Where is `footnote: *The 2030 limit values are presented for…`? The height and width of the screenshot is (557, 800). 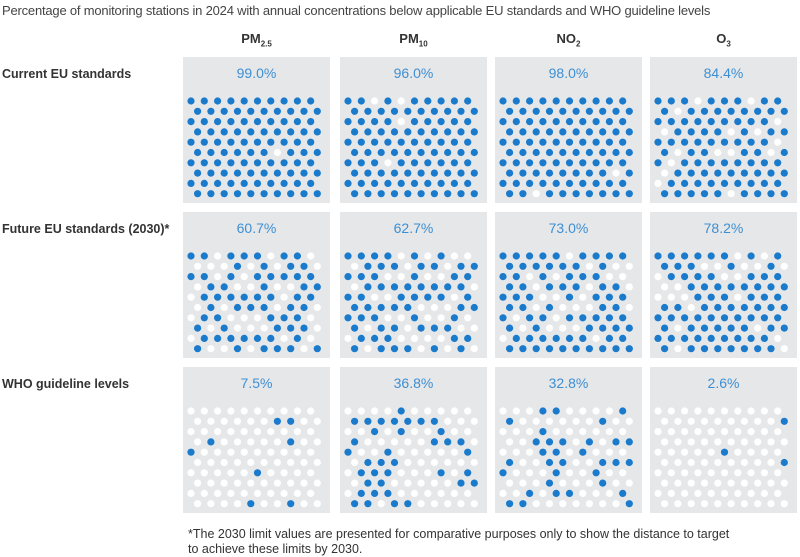
footnote: *The 2030 limit values are presented for… is located at coordinates (458, 542).